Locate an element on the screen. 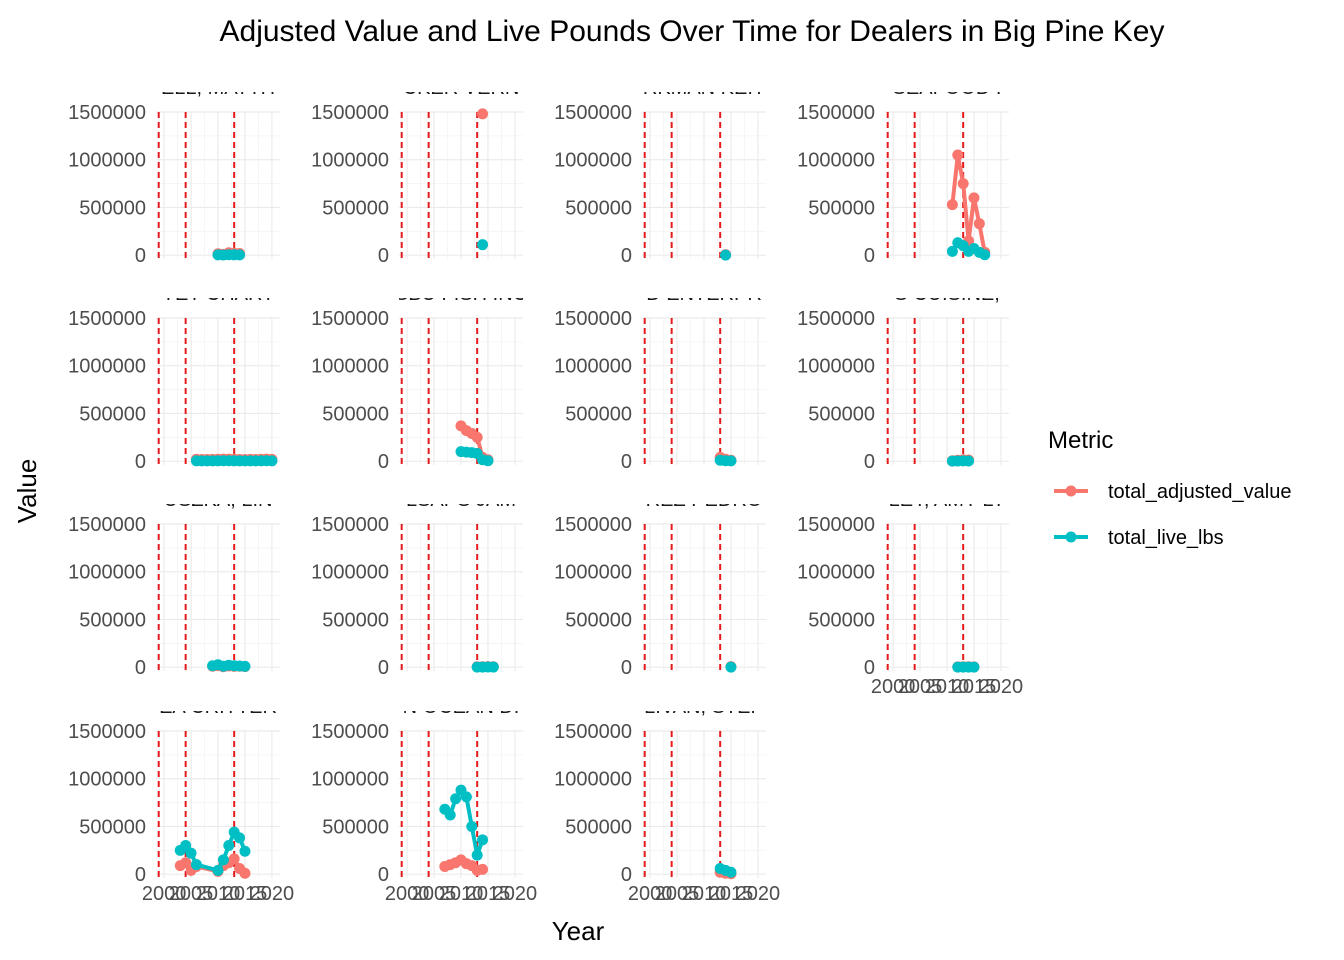 Image resolution: width=1344 pixels, height=960 pixels. strip: LSAPS JAM is located at coordinates (461, 500).